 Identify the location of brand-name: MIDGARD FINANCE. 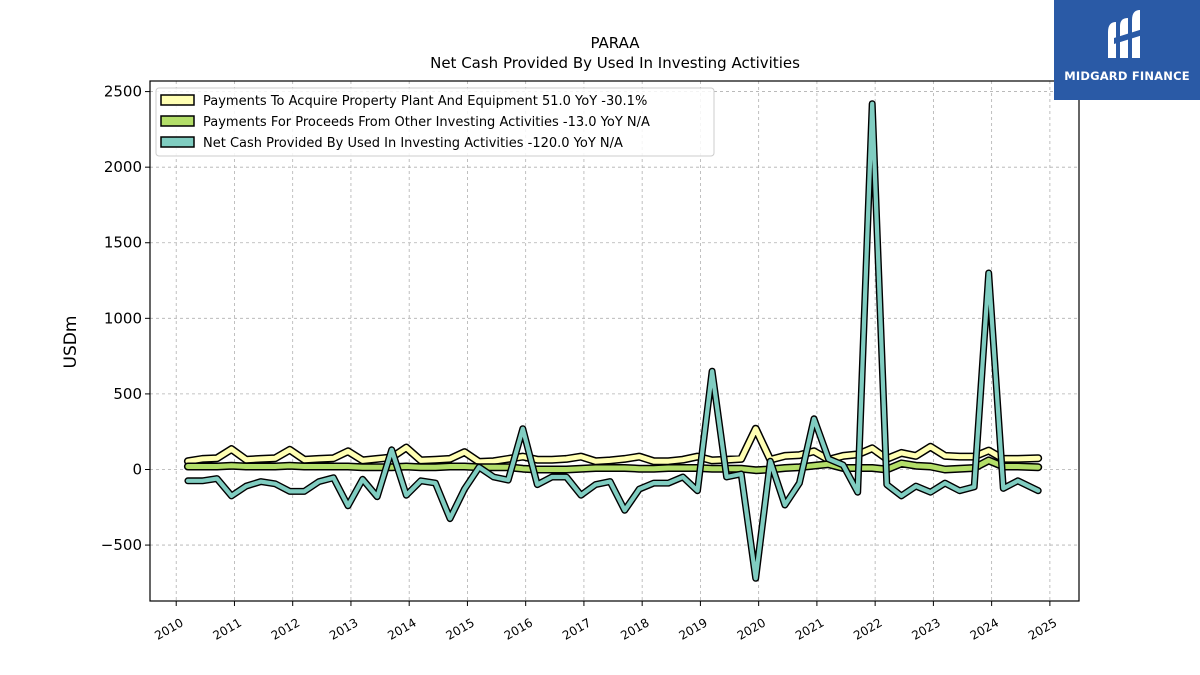
(1127, 76).